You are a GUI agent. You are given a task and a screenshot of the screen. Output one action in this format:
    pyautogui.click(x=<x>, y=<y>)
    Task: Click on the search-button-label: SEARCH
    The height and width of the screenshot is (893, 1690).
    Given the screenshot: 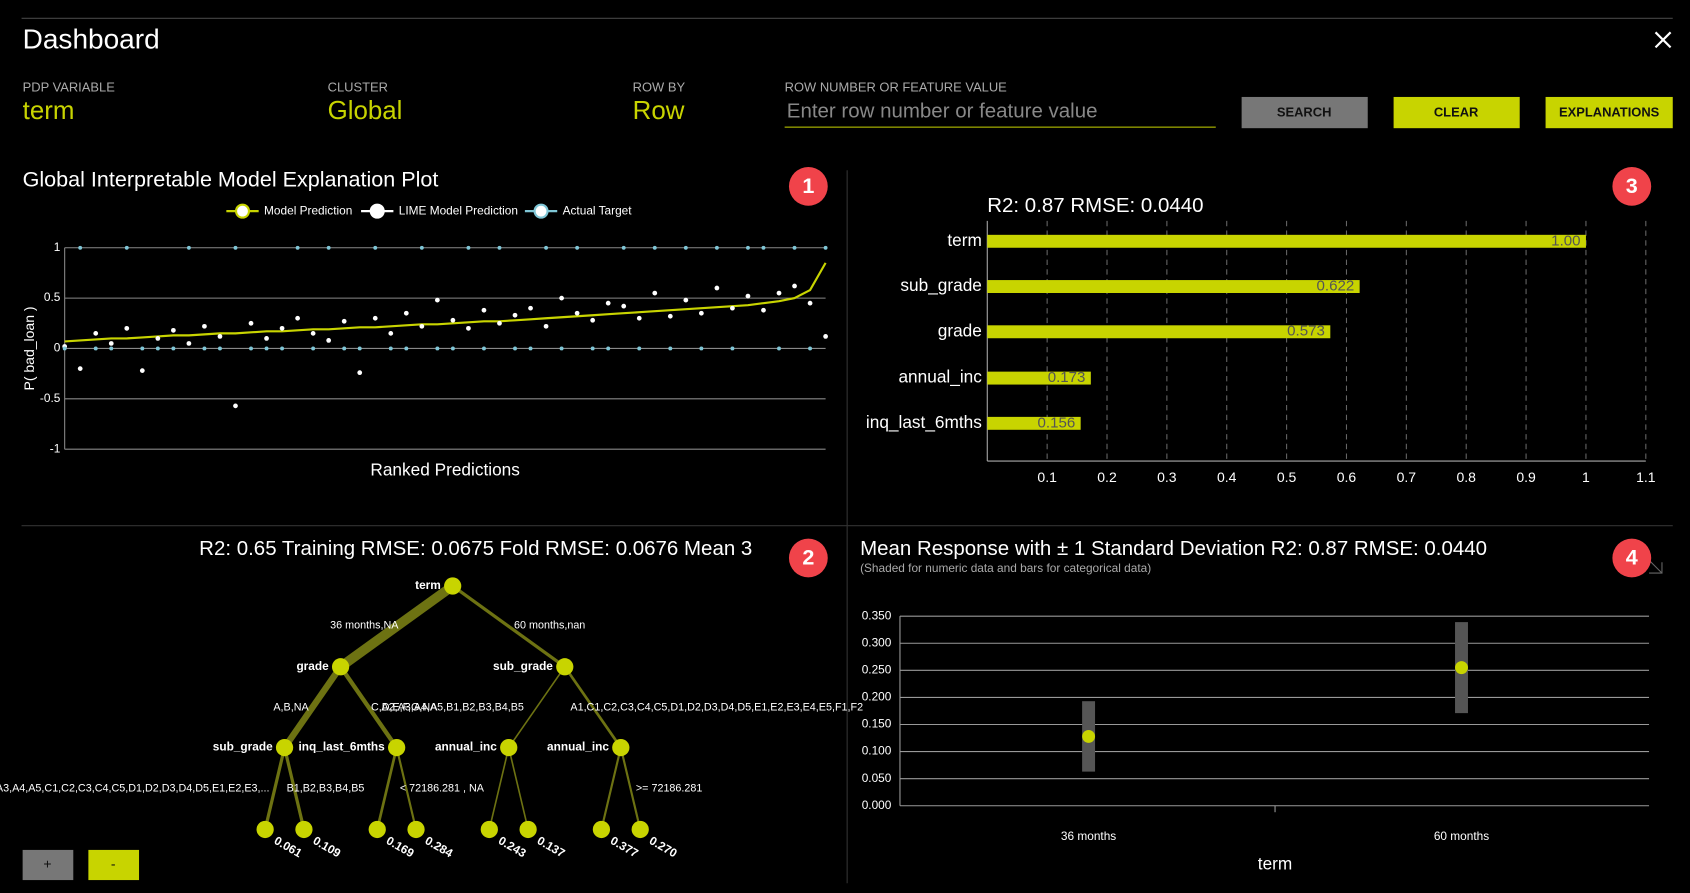 What is the action you would take?
    pyautogui.click(x=1304, y=112)
    